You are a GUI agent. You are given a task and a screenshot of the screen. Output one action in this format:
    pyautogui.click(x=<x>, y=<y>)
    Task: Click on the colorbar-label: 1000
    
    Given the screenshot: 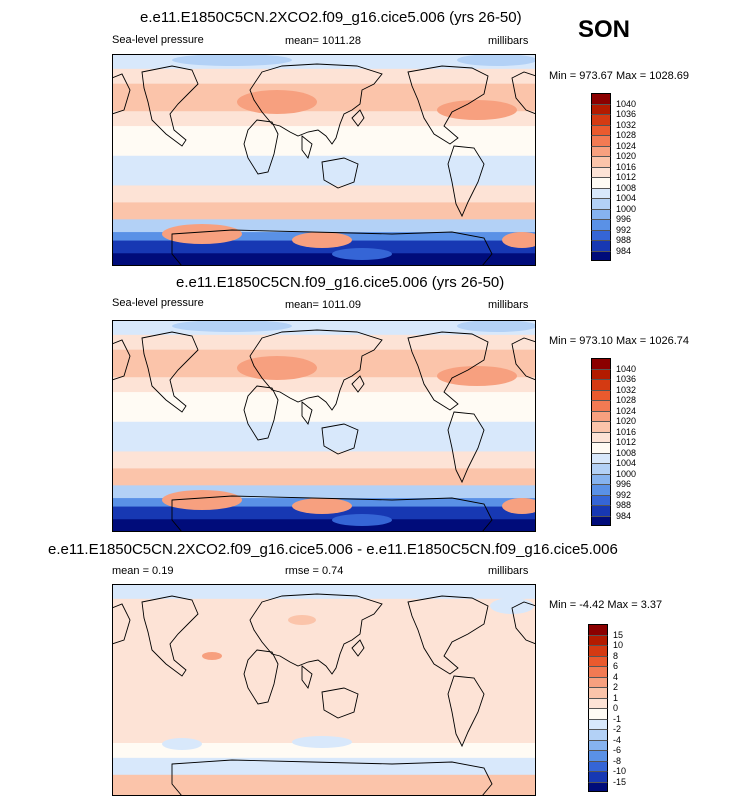 What is the action you would take?
    pyautogui.click(x=626, y=473)
    